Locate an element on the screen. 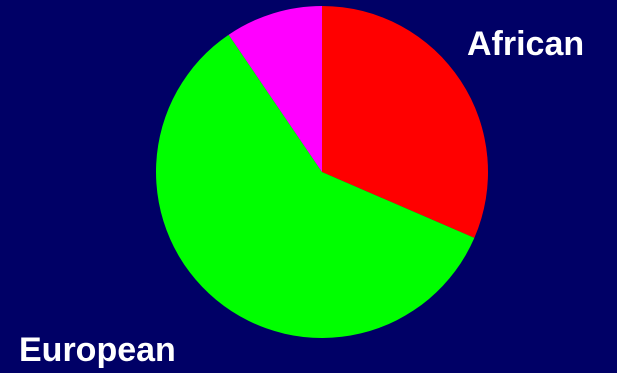 This screenshot has width=617, height=373. slice-label-european: European is located at coordinates (97, 350).